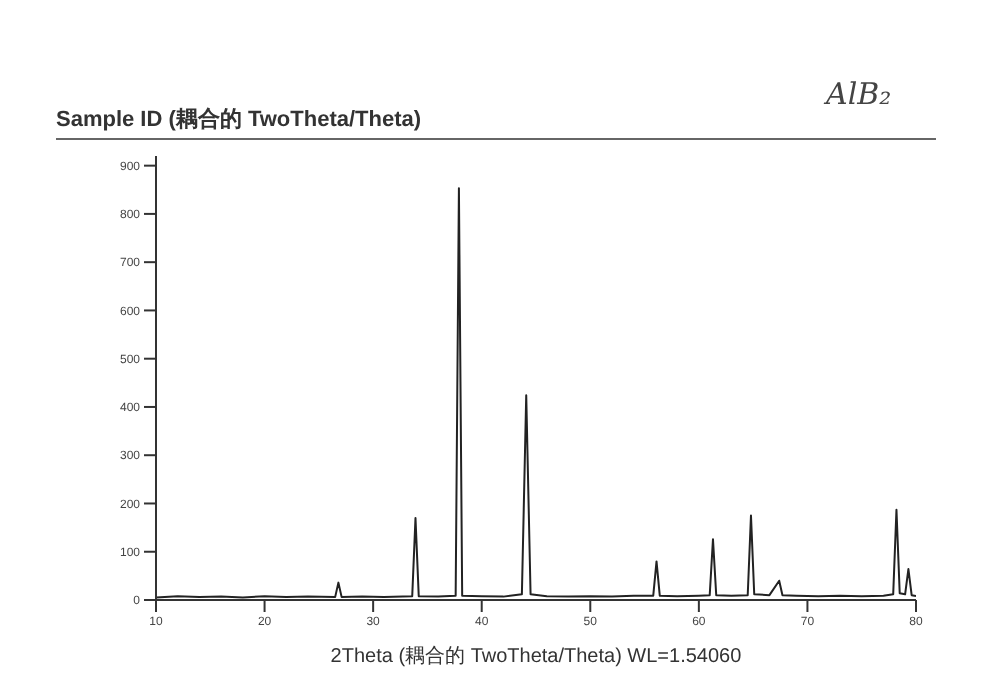 The image size is (1000, 700). Describe the element at coordinates (239, 120) in the screenshot. I see `chart-title: Sample ID (耦合的 TwoTheta/Theta)` at that location.